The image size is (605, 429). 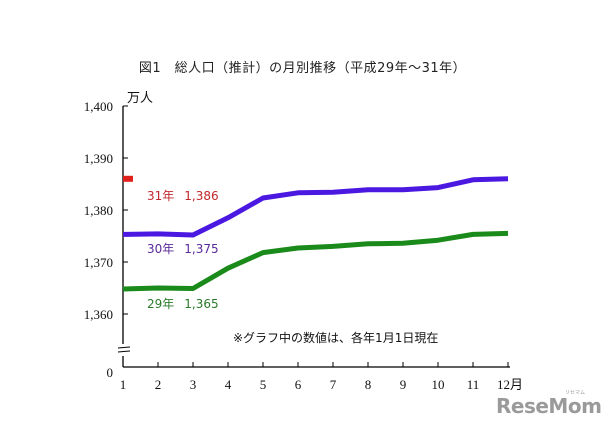 What do you see at coordinates (263, 384) in the screenshot?
I see `x-tick-label: 5` at bounding box center [263, 384].